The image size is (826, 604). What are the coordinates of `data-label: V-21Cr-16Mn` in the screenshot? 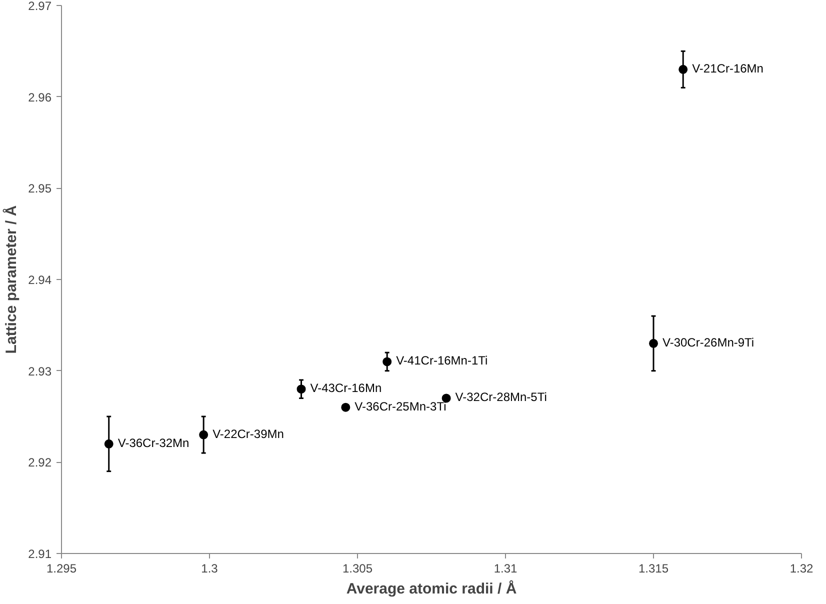 It's located at (728, 68).